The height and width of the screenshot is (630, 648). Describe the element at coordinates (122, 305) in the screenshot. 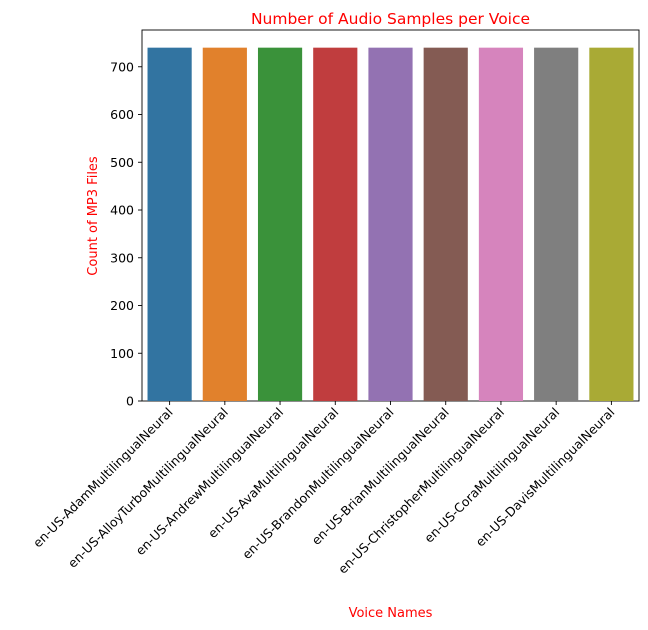

I see `y-tick-label-3: 200` at that location.